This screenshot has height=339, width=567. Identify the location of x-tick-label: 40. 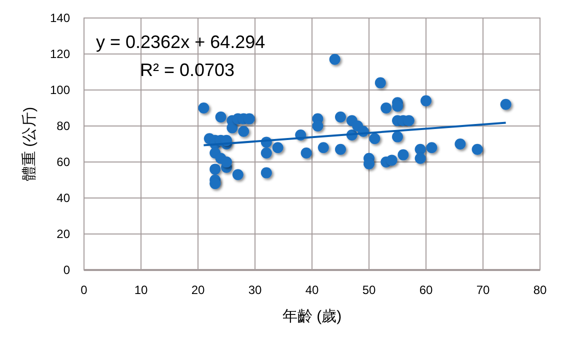
(312, 290).